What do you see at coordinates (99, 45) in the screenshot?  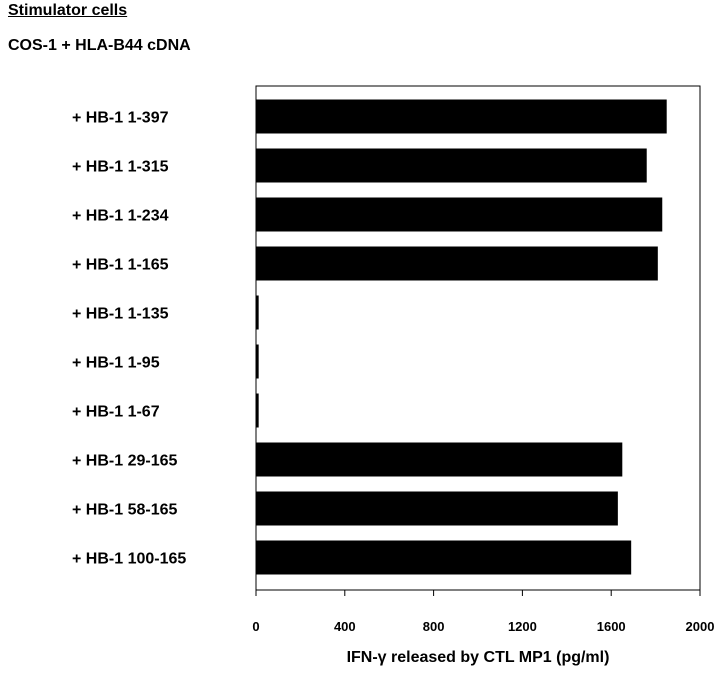 I see `chart-subheading: COS-1 + HLA-B44 cDNA` at bounding box center [99, 45].